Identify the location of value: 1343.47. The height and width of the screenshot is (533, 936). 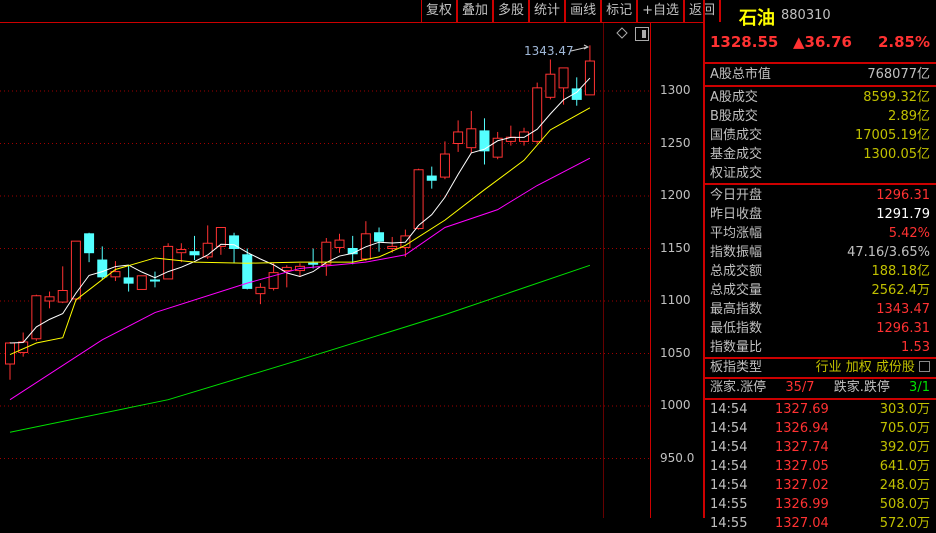
(903, 309).